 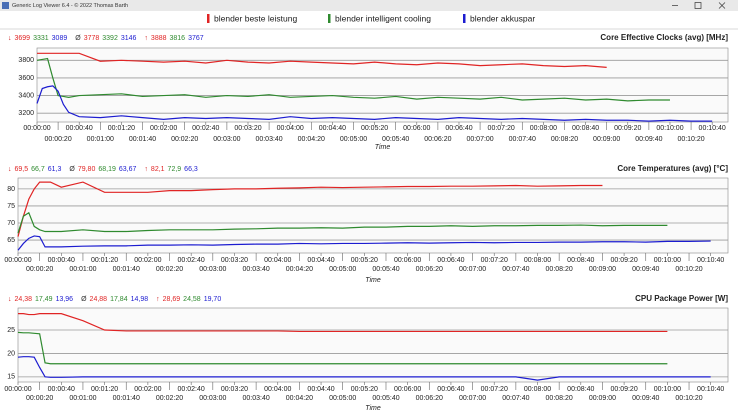 I want to click on stat-value: 17,49, so click(x=44, y=299).